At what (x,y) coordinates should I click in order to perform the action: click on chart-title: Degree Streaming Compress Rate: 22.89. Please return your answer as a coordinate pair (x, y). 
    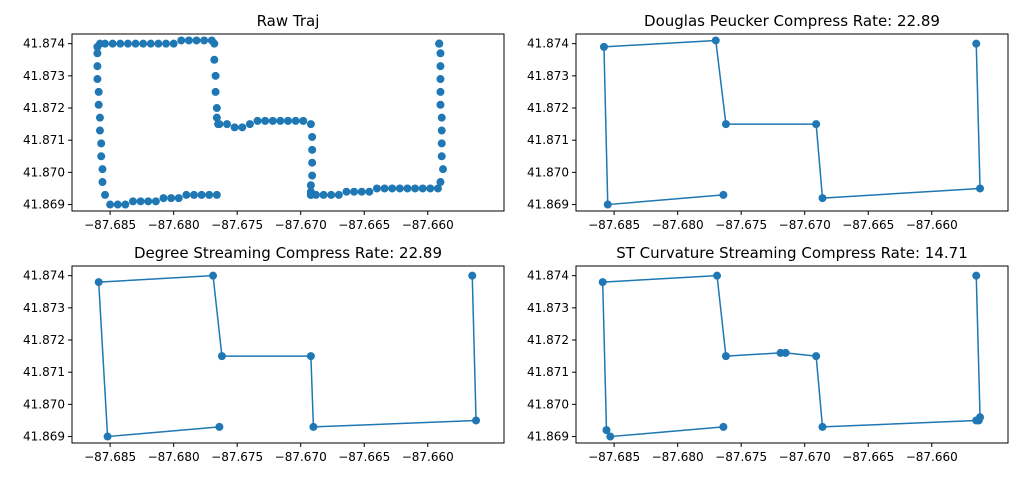
    Looking at the image, I should click on (288, 253).